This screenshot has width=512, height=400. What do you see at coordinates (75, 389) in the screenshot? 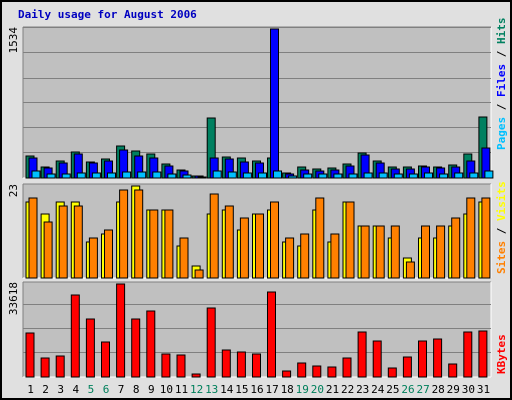
I see `x-tick-label: 4` at bounding box center [75, 389].